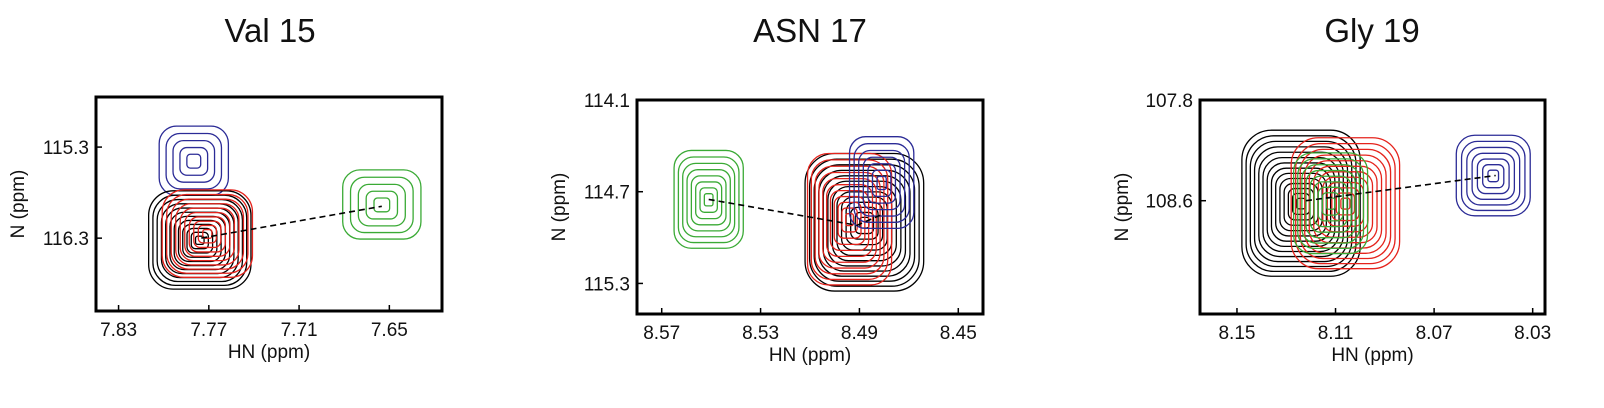 The height and width of the screenshot is (408, 1604). Describe the element at coordinates (859, 333) in the screenshot. I see `x-tick-label: 8.49` at that location.